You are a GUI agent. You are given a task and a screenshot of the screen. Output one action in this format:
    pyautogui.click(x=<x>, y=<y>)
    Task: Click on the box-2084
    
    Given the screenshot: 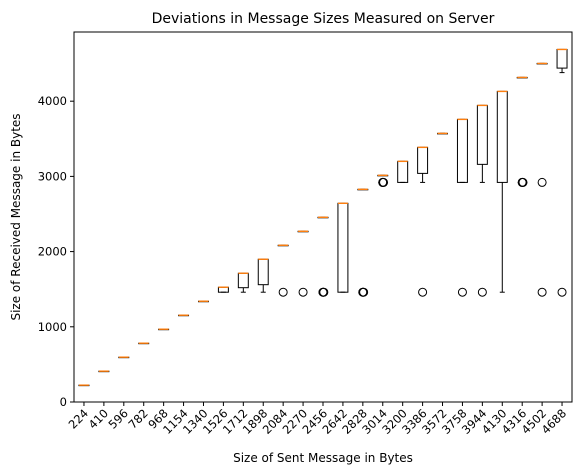 What is the action you would take?
    pyautogui.click(x=283, y=270)
    